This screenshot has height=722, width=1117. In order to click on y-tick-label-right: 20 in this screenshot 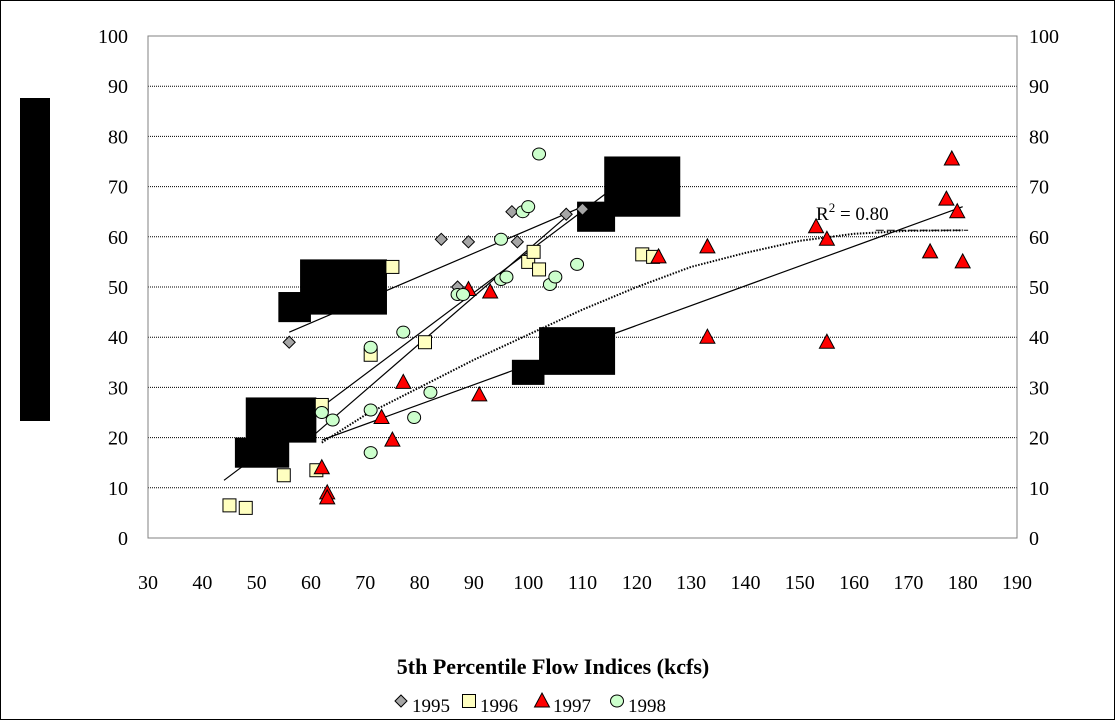, I will do `click(1039, 439)`.